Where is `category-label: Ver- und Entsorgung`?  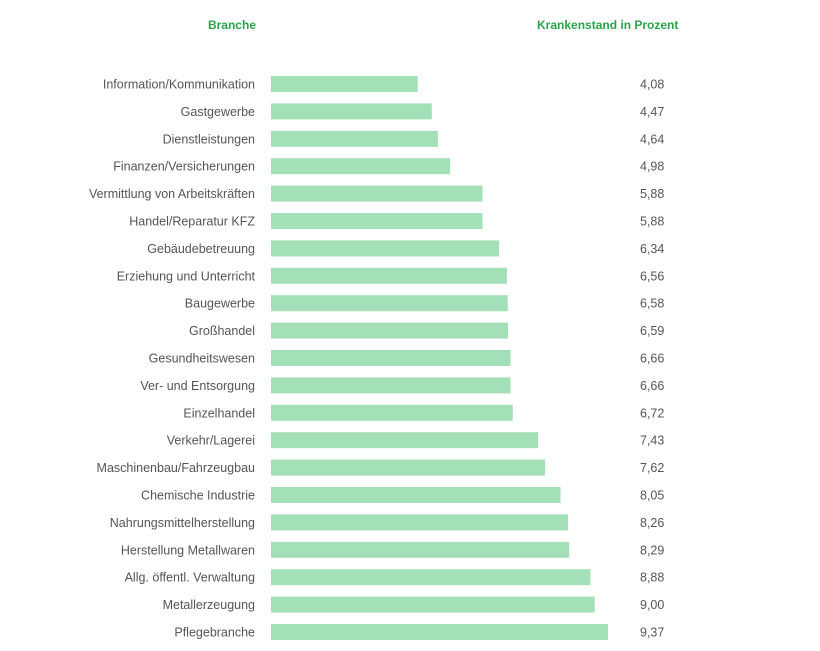
category-label: Ver- und Entsorgung is located at coordinates (197, 386).